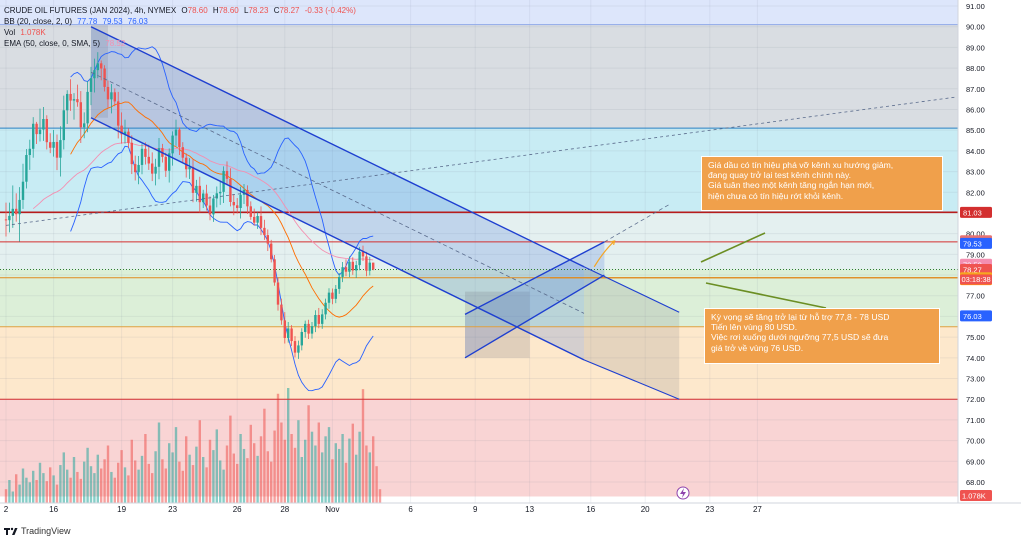  Describe the element at coordinates (410, 509) in the screenshot. I see `xtick-7: 6` at that location.